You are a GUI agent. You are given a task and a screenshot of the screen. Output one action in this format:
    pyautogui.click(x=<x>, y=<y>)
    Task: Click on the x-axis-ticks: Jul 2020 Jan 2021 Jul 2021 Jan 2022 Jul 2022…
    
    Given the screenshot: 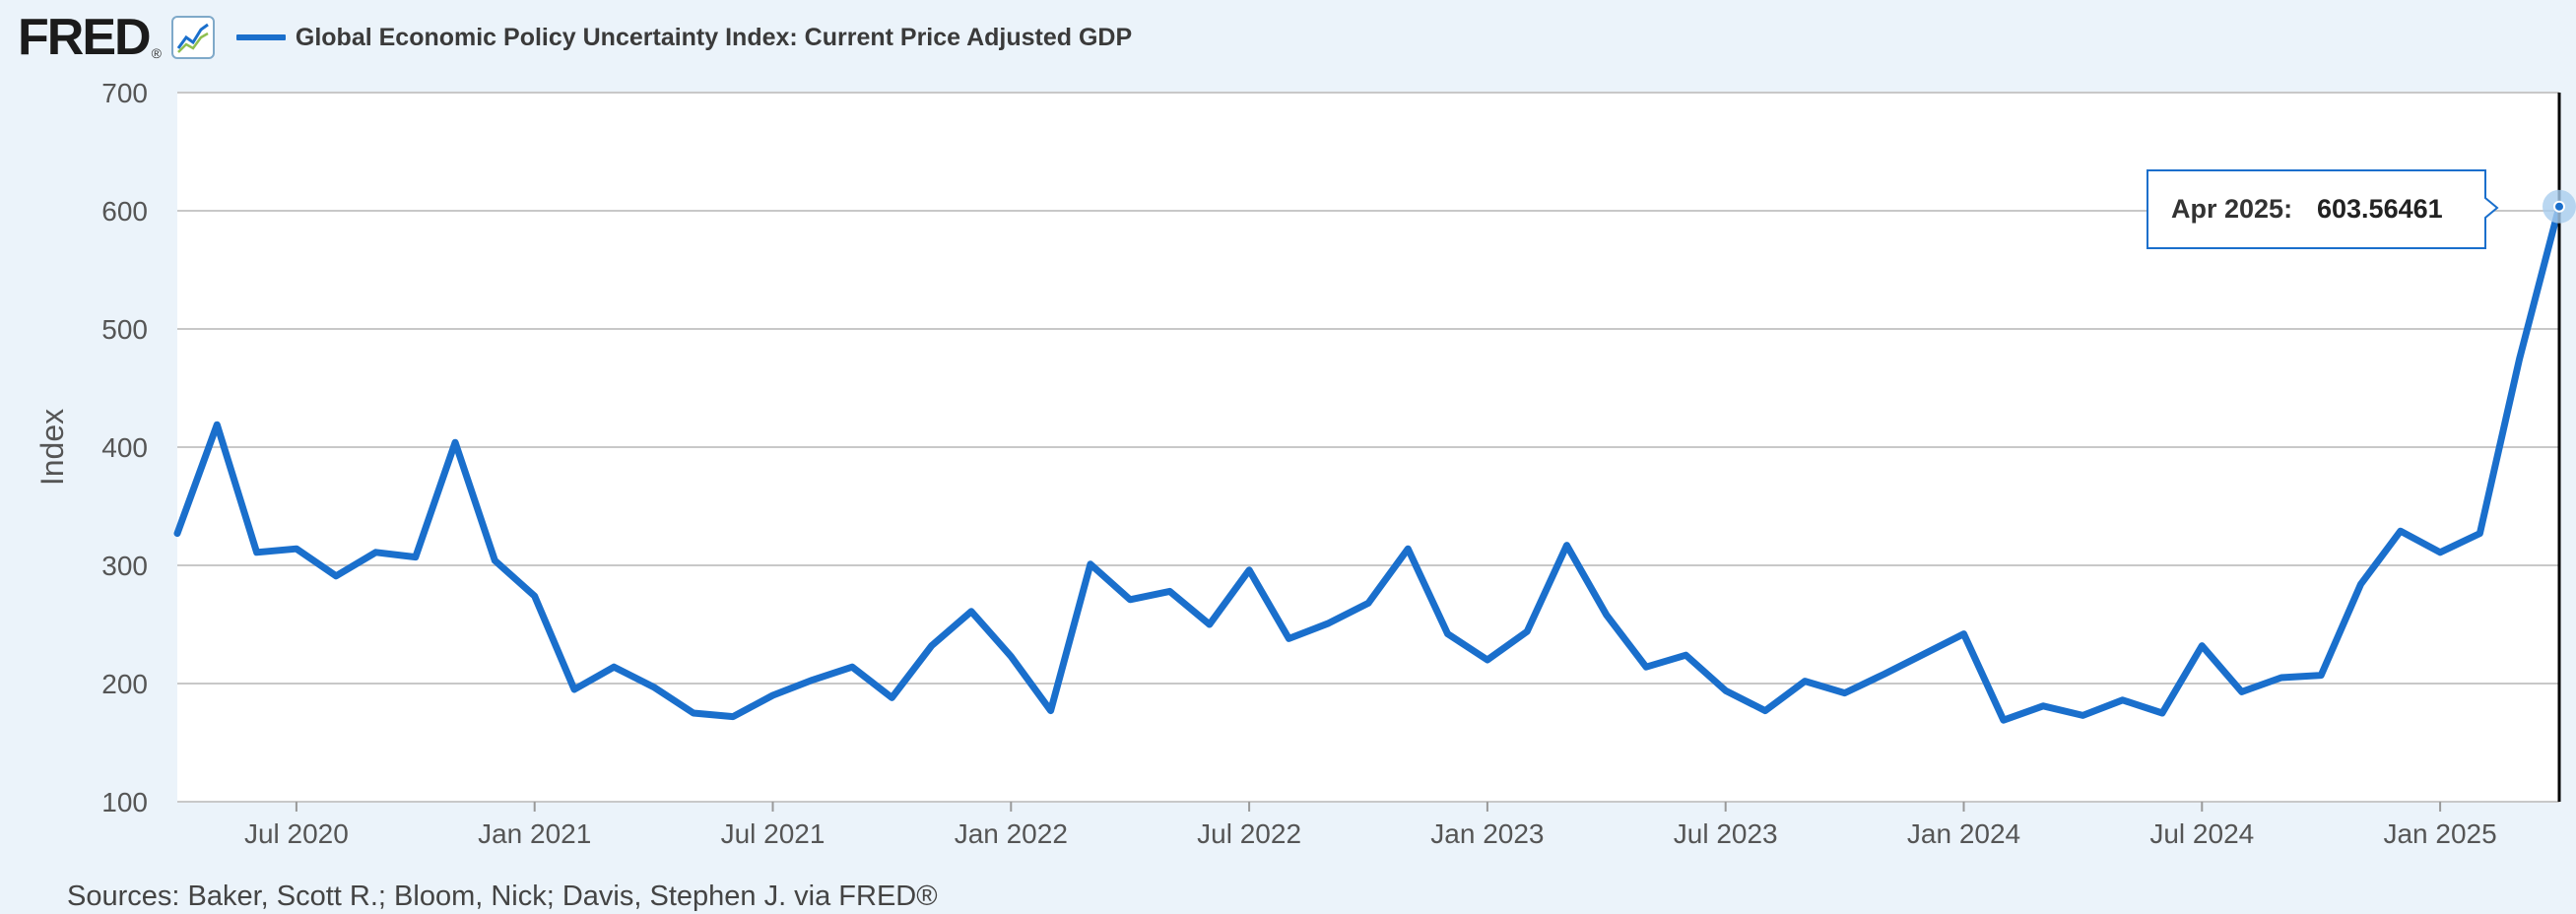 What is the action you would take?
    pyautogui.click(x=1371, y=825)
    